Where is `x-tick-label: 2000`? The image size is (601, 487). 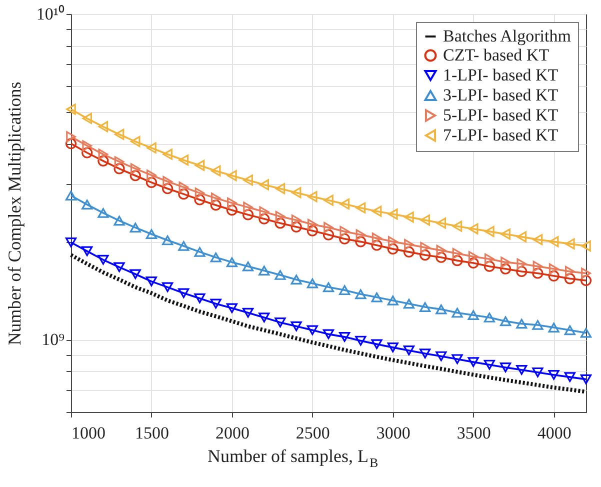
x-tick-label: 2000 is located at coordinates (232, 433).